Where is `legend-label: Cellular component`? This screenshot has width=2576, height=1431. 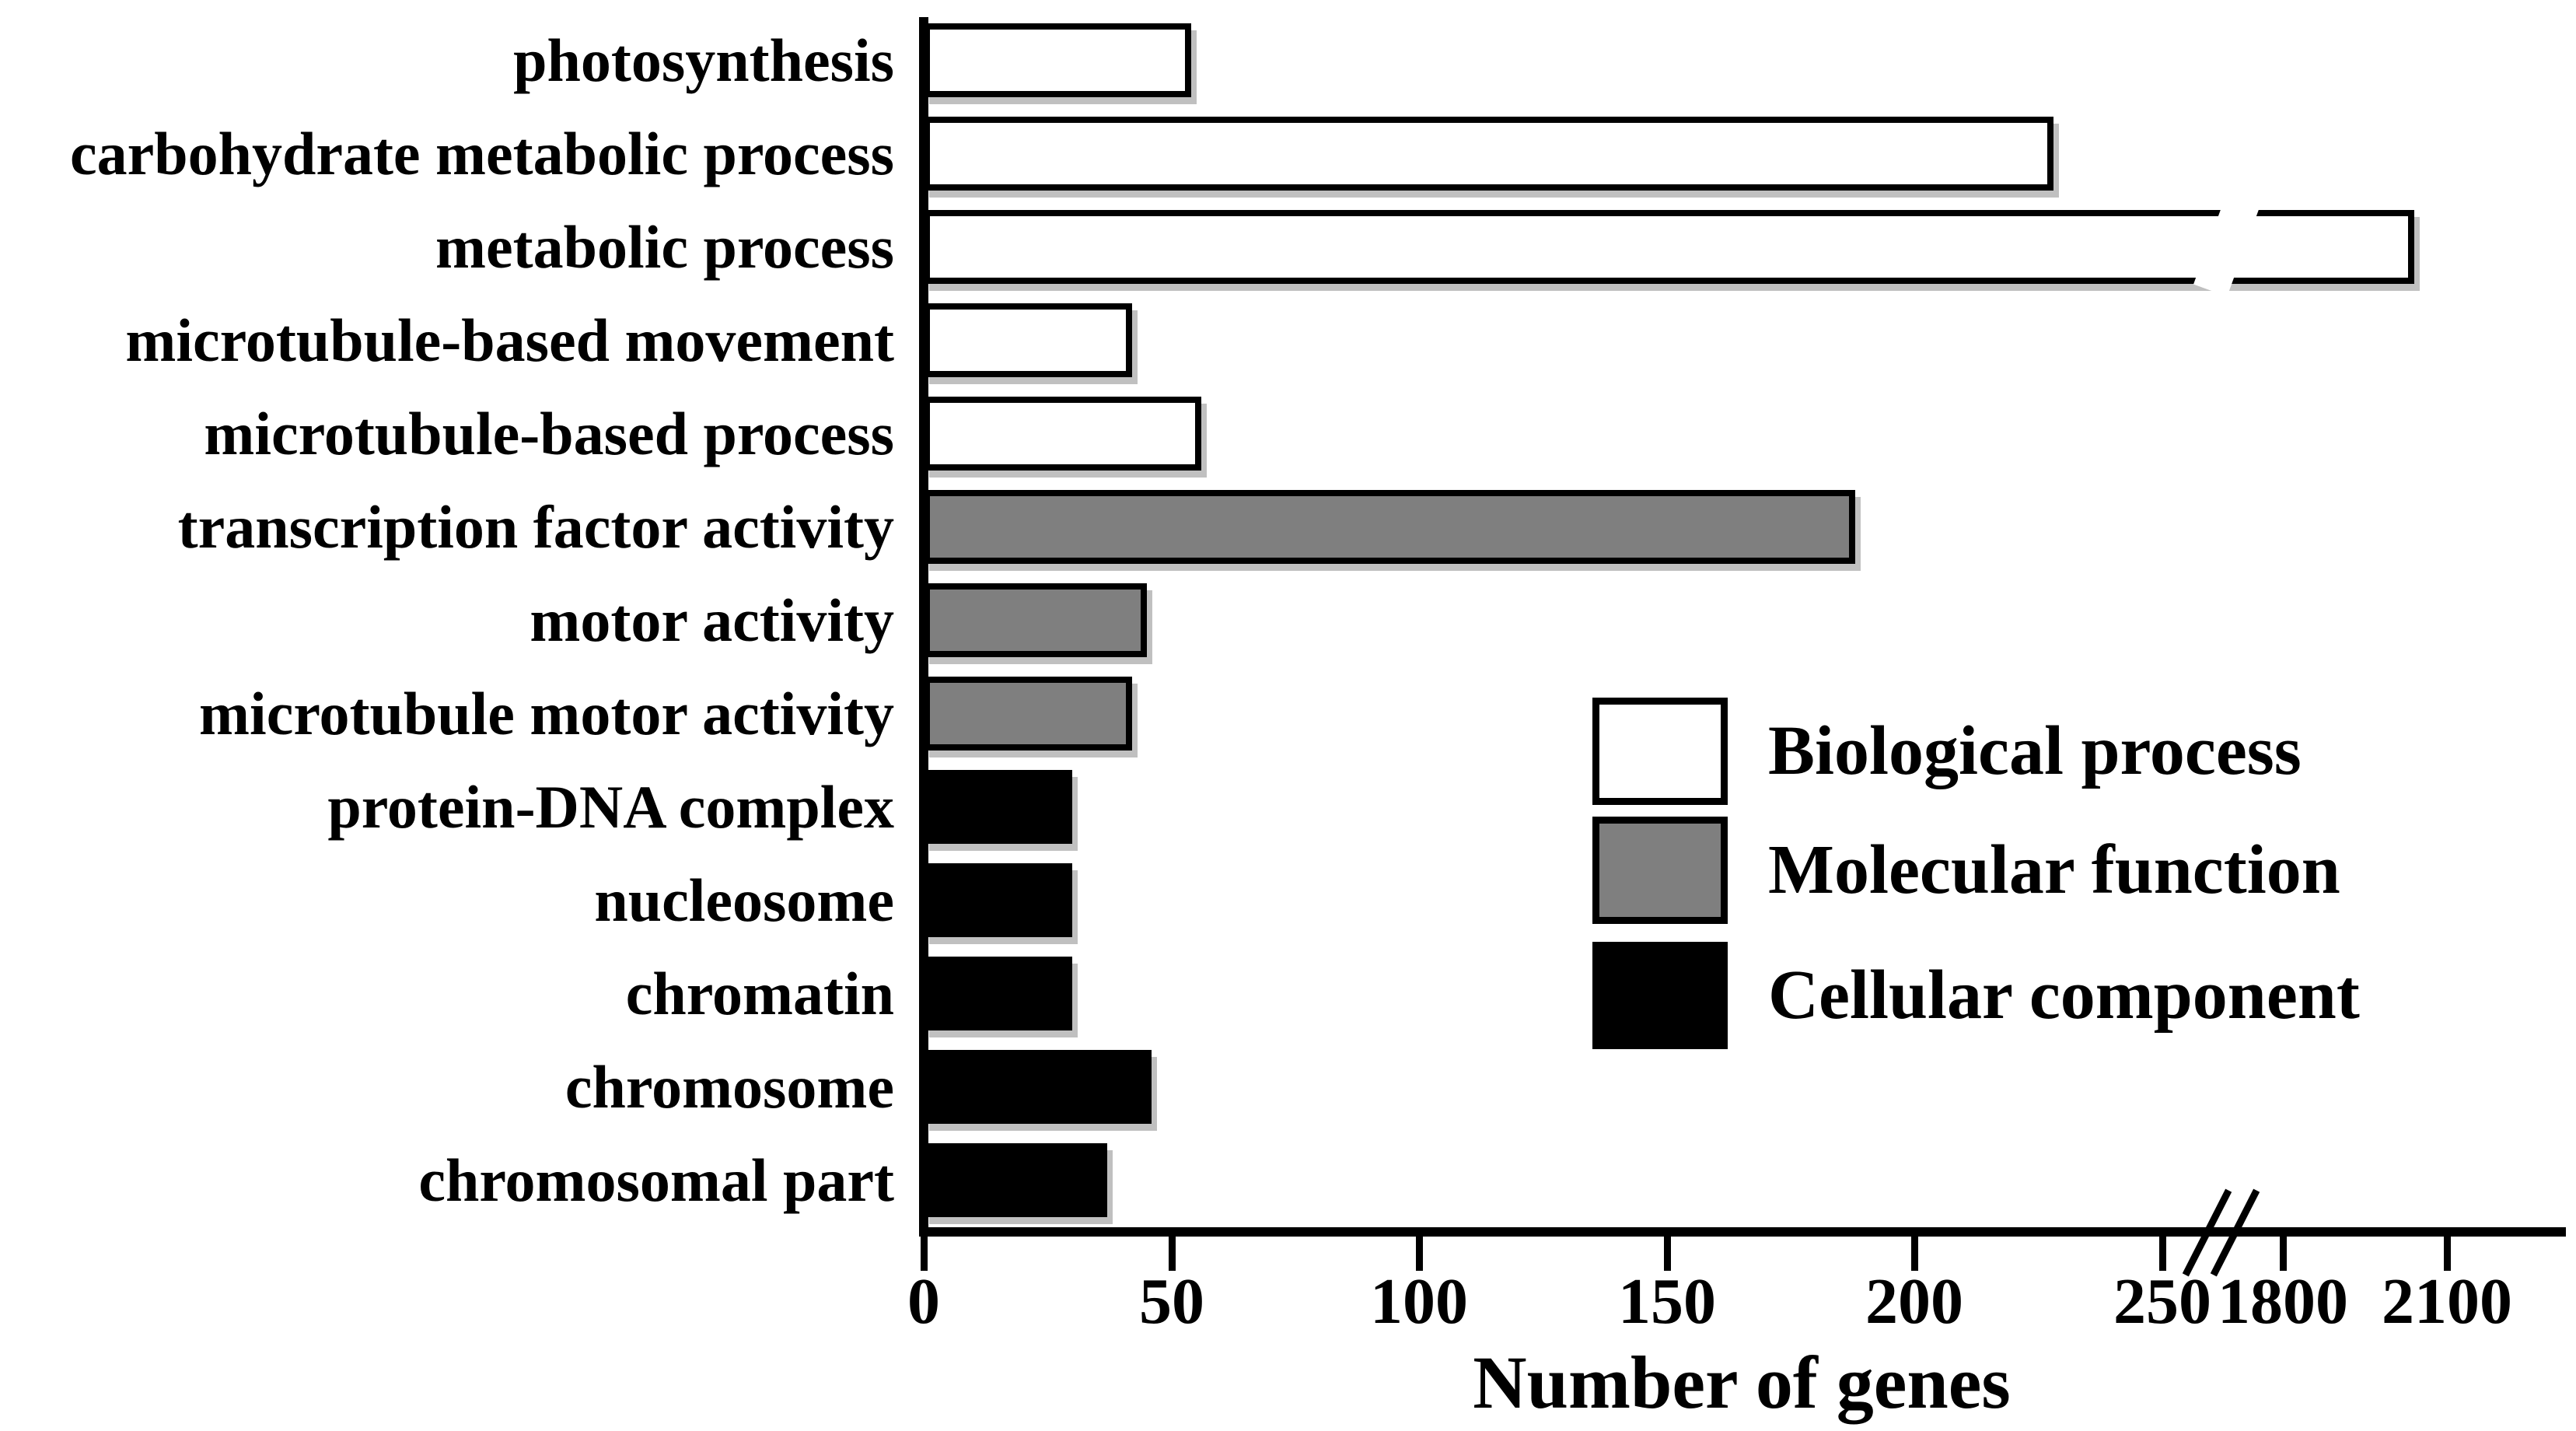
legend-label: Cellular component is located at coordinates (2064, 995).